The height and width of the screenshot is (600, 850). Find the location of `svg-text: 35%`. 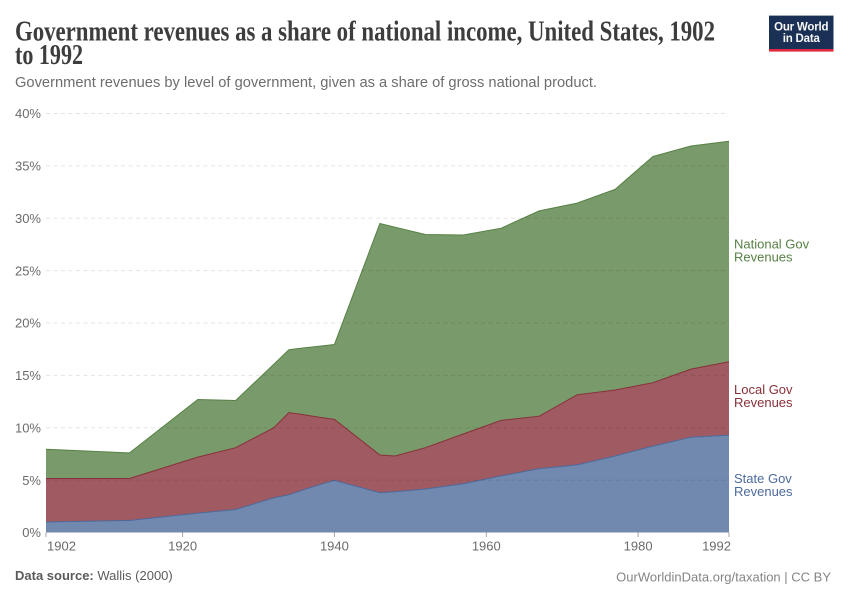

svg-text: 35% is located at coordinates (28, 166).